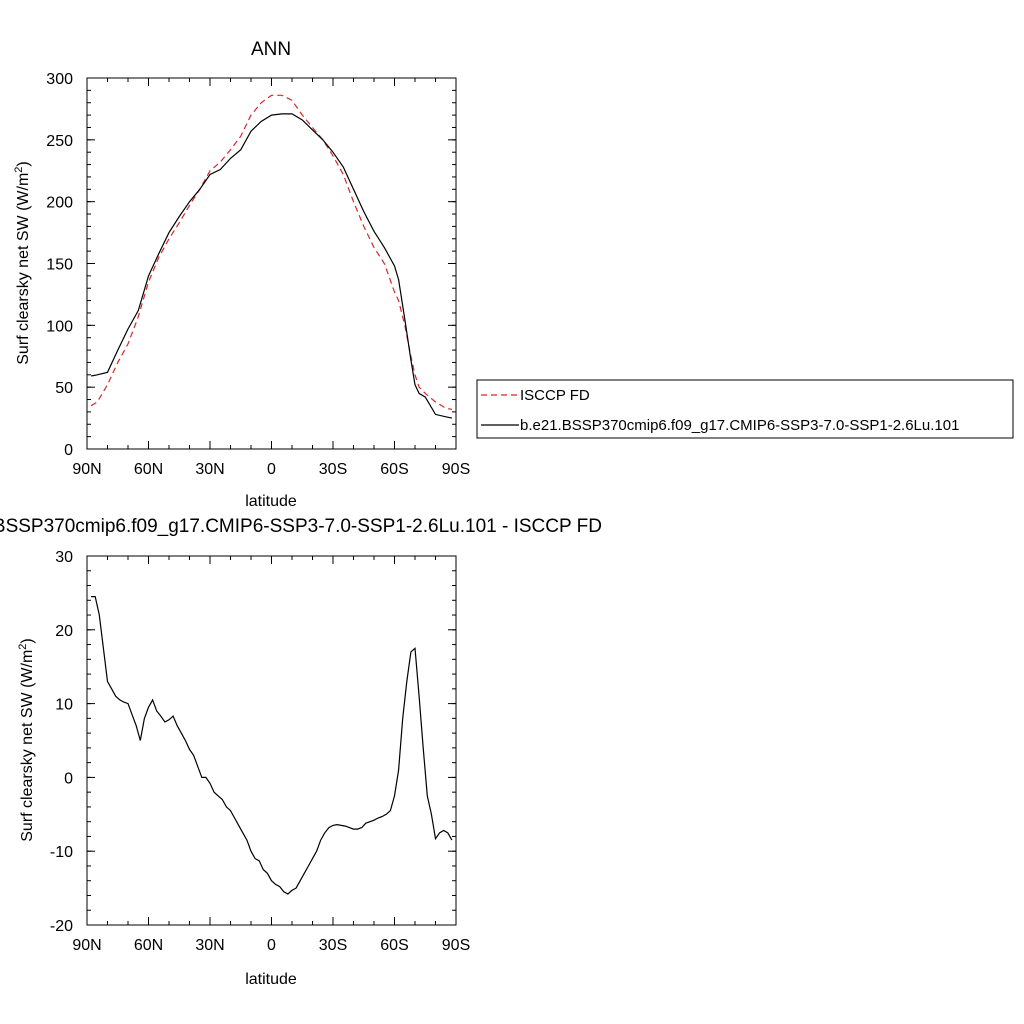 Image resolution: width=1024 pixels, height=1024 pixels. I want to click on top-series-lines, so click(271, 256).